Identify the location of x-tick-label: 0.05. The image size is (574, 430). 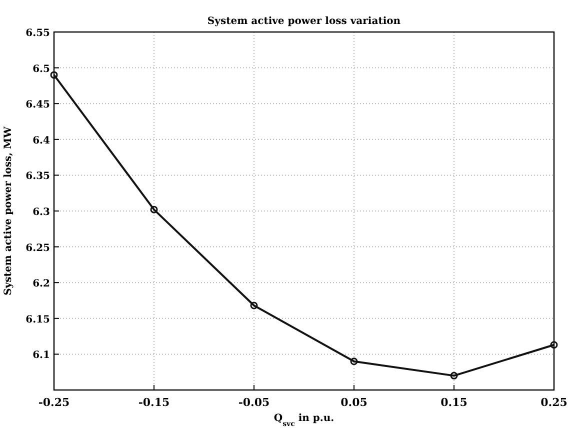
(354, 402).